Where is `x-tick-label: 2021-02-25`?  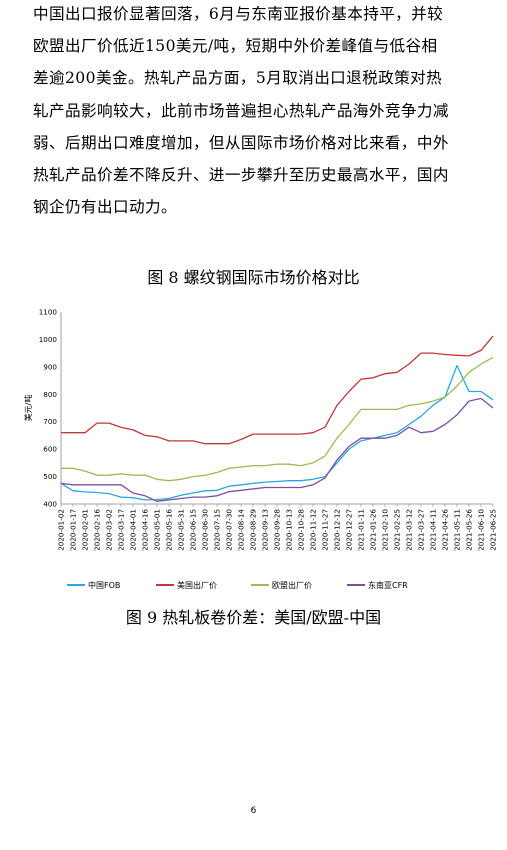 x-tick-label: 2021-02-25 is located at coordinates (397, 530).